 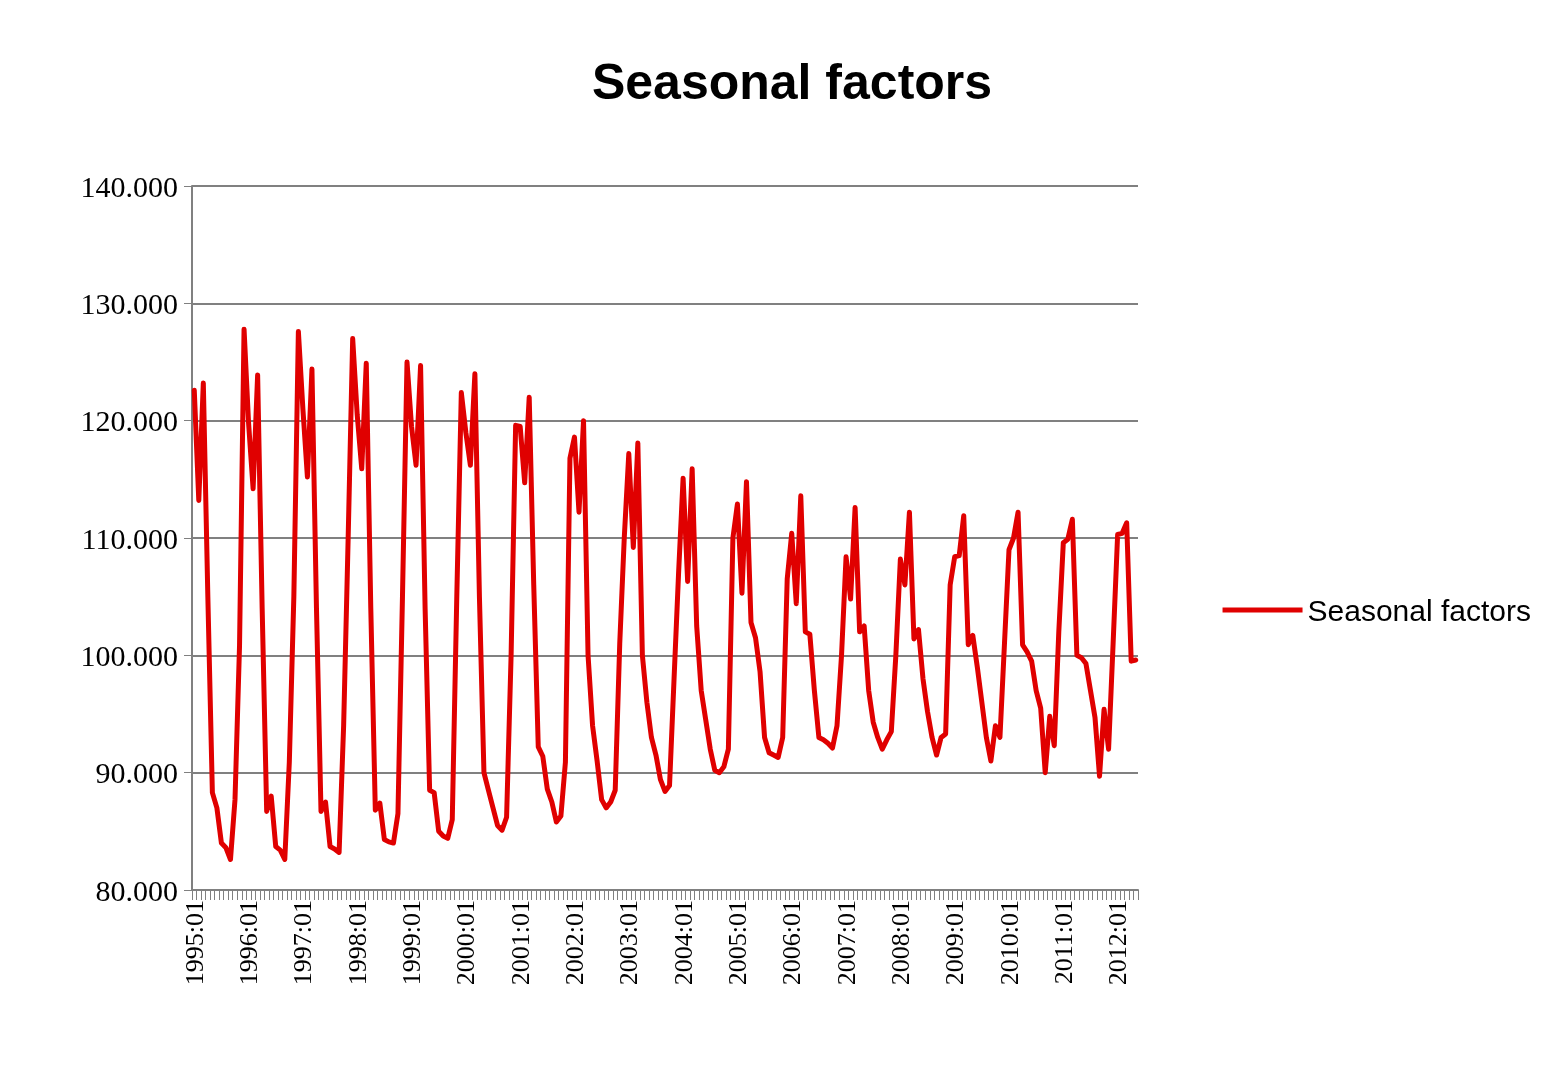 I want to click on y-tick-label: 120.000, so click(x=129, y=421).